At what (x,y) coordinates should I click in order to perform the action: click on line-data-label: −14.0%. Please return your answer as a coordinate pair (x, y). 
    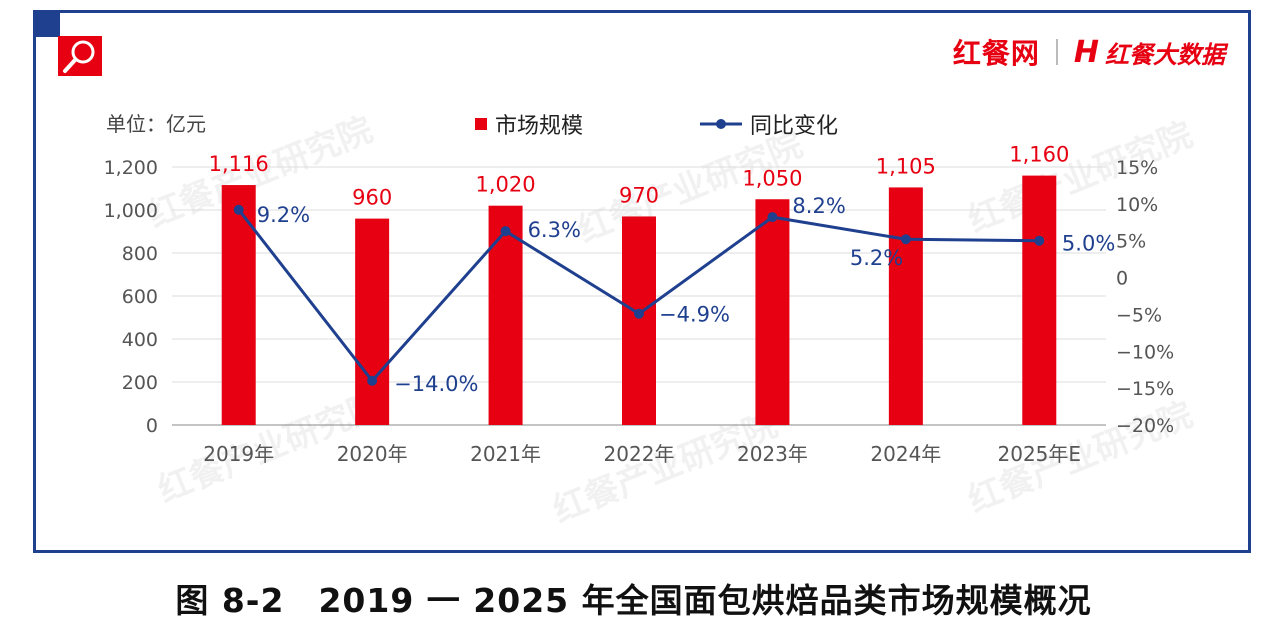
    Looking at the image, I should click on (436, 384).